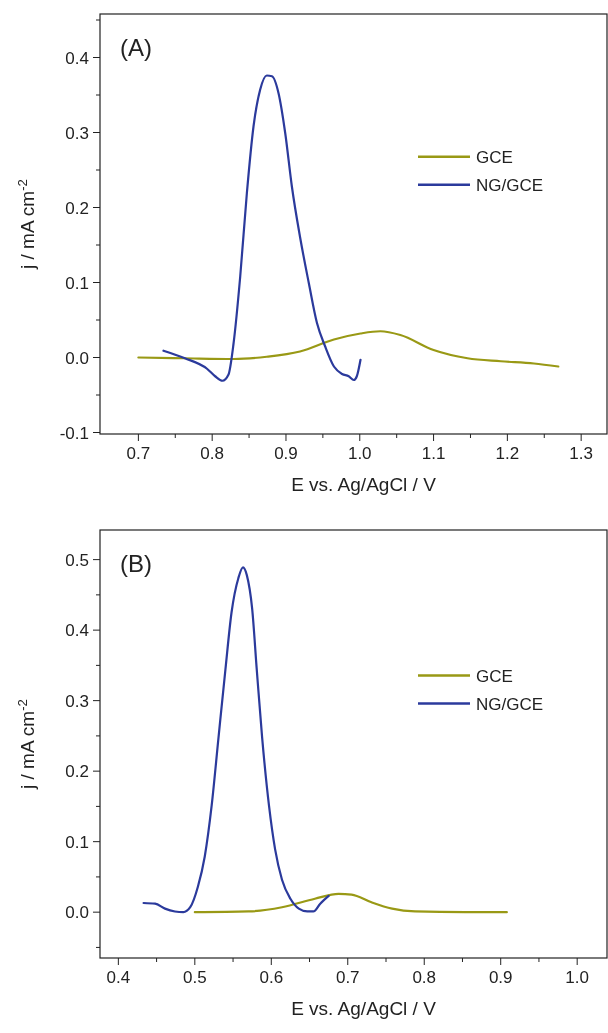  What do you see at coordinates (118, 977) in the screenshot?
I see `x-tick-label: 0.4` at bounding box center [118, 977].